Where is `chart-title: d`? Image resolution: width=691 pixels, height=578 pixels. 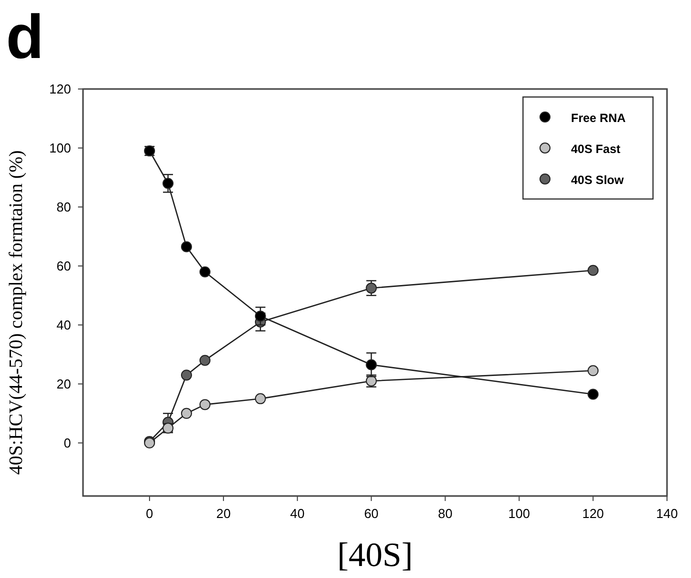
chart-title: d is located at coordinates (25, 37).